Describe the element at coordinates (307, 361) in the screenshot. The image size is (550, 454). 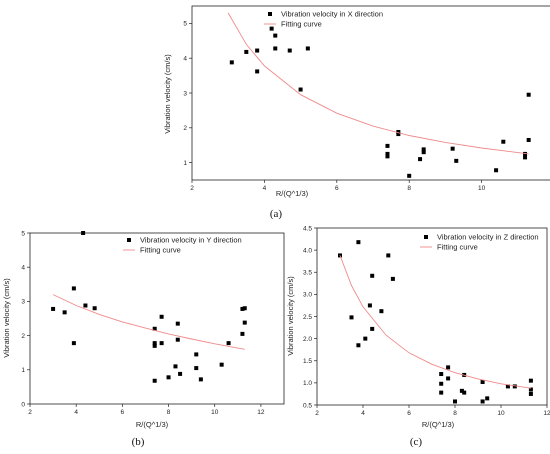
I see `y-tick-label: 1.5` at that location.